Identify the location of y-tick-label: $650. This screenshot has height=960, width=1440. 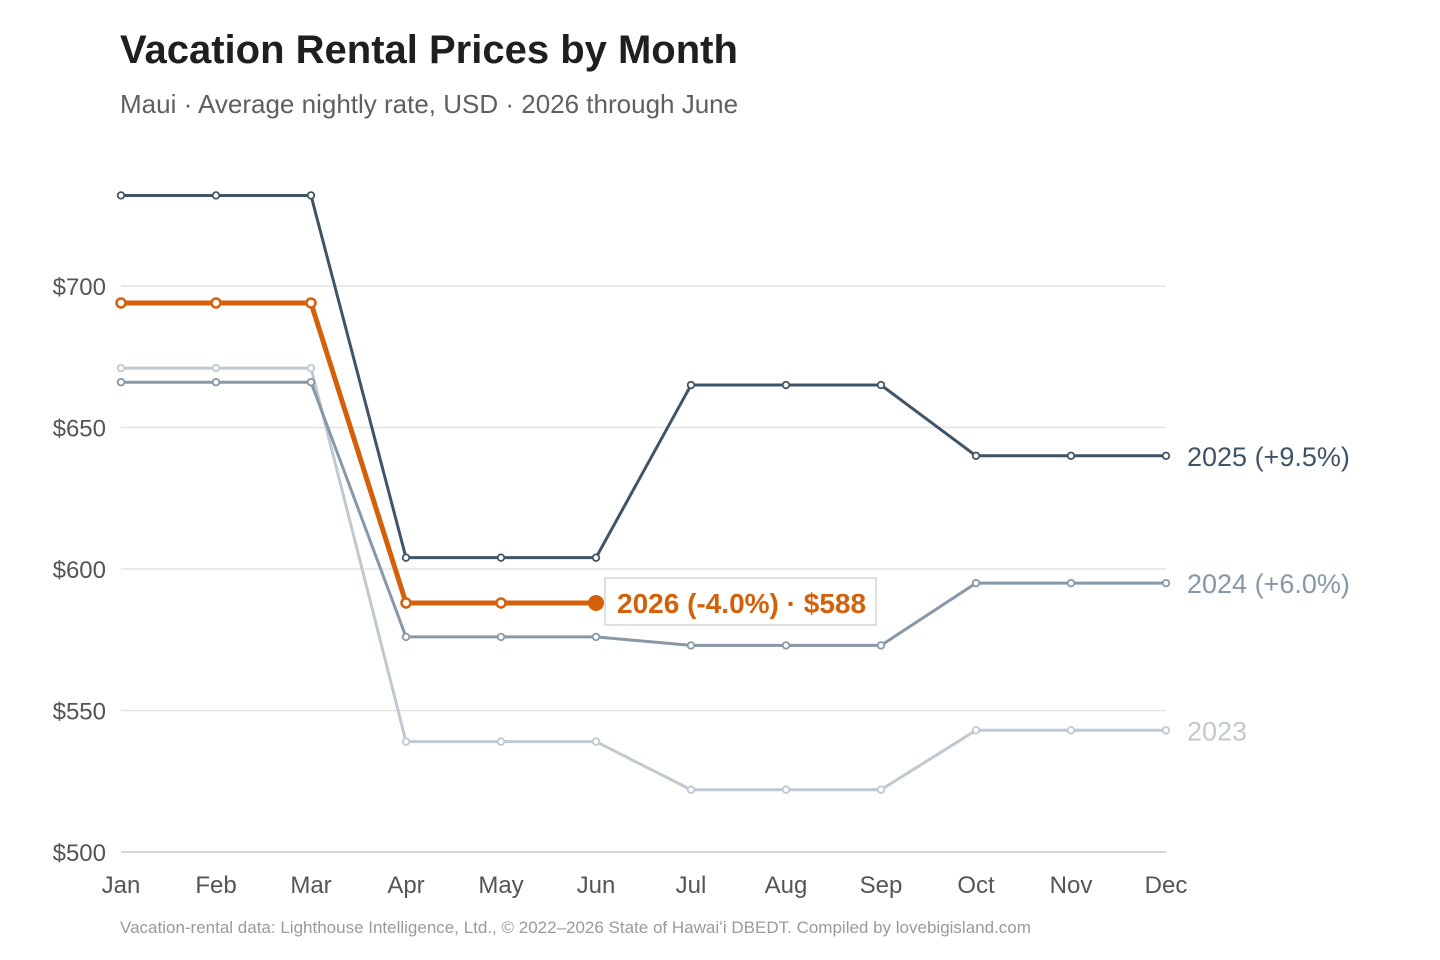
(79, 429).